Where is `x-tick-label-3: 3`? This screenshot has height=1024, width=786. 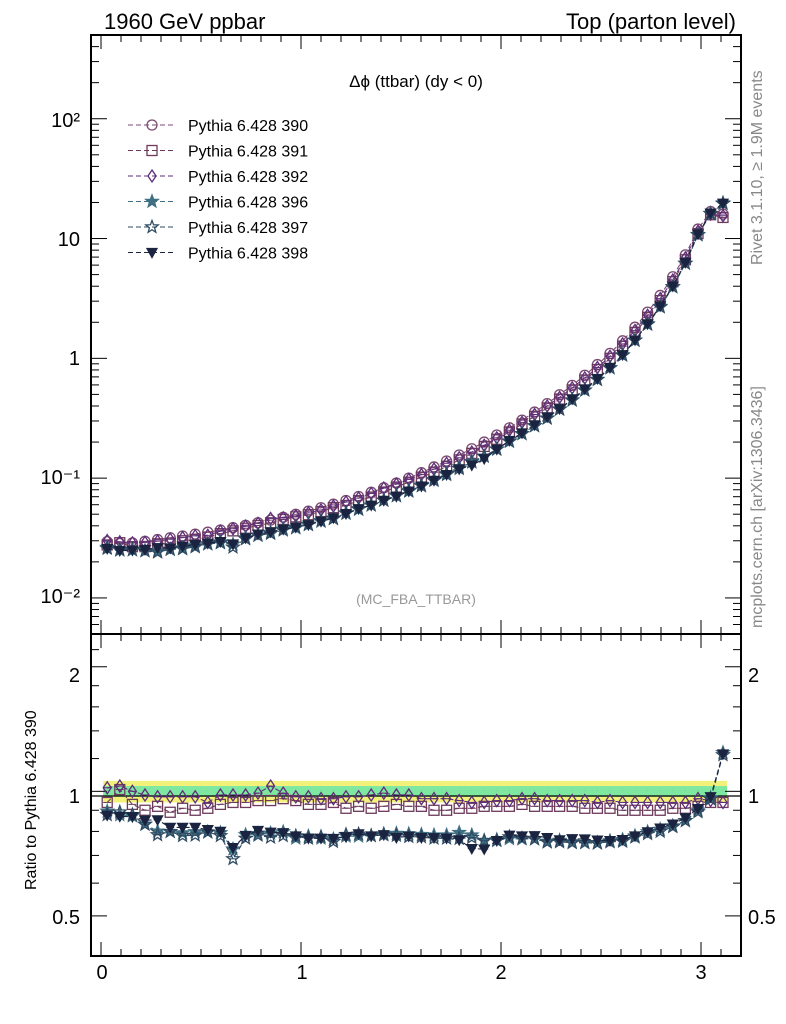
x-tick-label-3: 3 is located at coordinates (700, 973).